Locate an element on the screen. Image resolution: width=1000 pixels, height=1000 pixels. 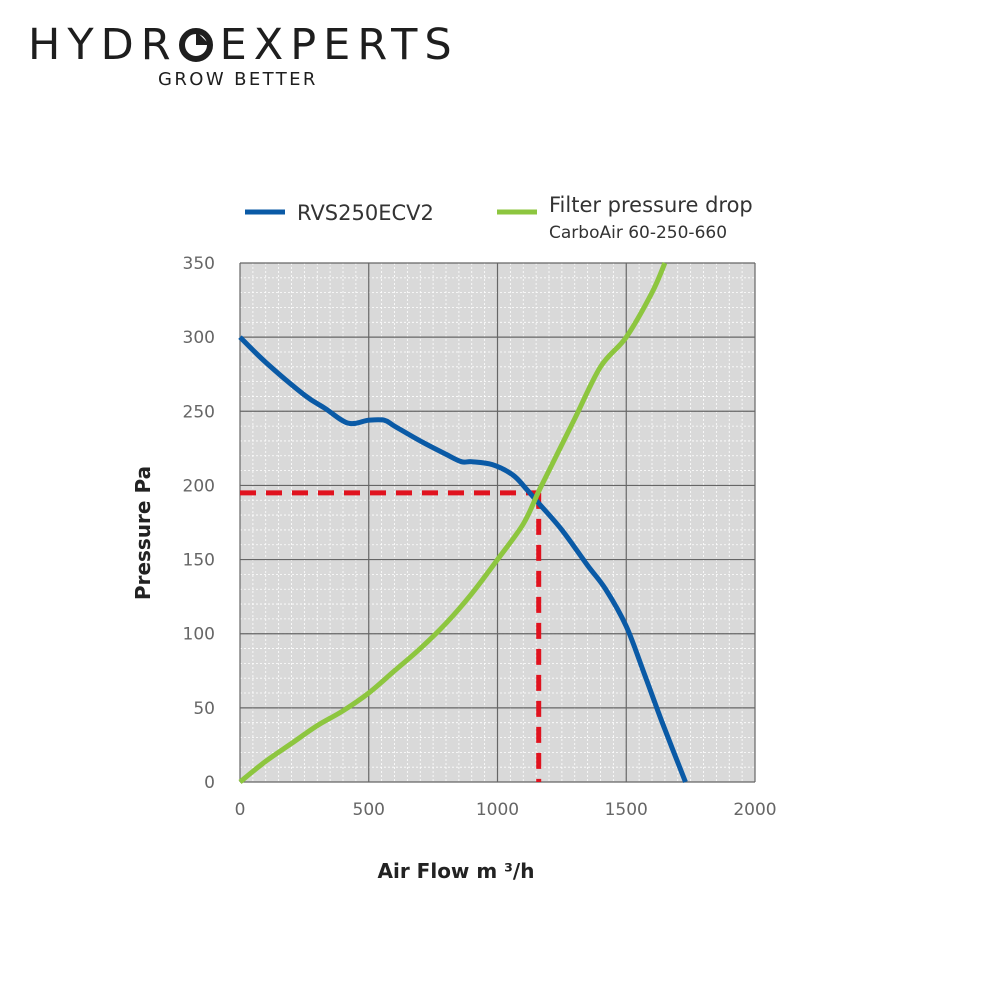
y-axis-title: Pressure Pa is located at coordinates (143, 533).